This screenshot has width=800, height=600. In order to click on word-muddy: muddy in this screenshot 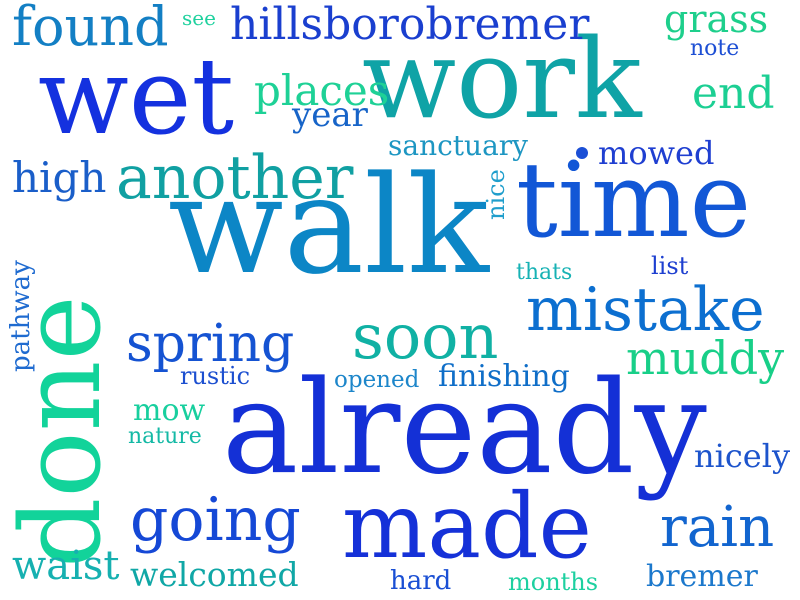, I will do `click(705, 358)`.